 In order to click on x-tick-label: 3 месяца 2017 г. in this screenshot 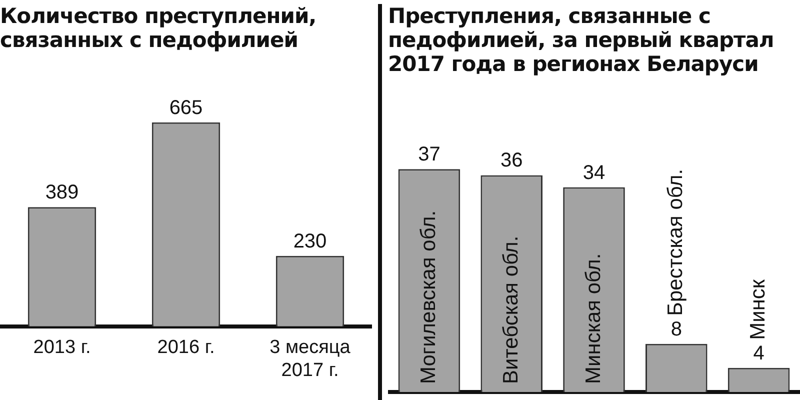, I will do `click(310, 359)`.